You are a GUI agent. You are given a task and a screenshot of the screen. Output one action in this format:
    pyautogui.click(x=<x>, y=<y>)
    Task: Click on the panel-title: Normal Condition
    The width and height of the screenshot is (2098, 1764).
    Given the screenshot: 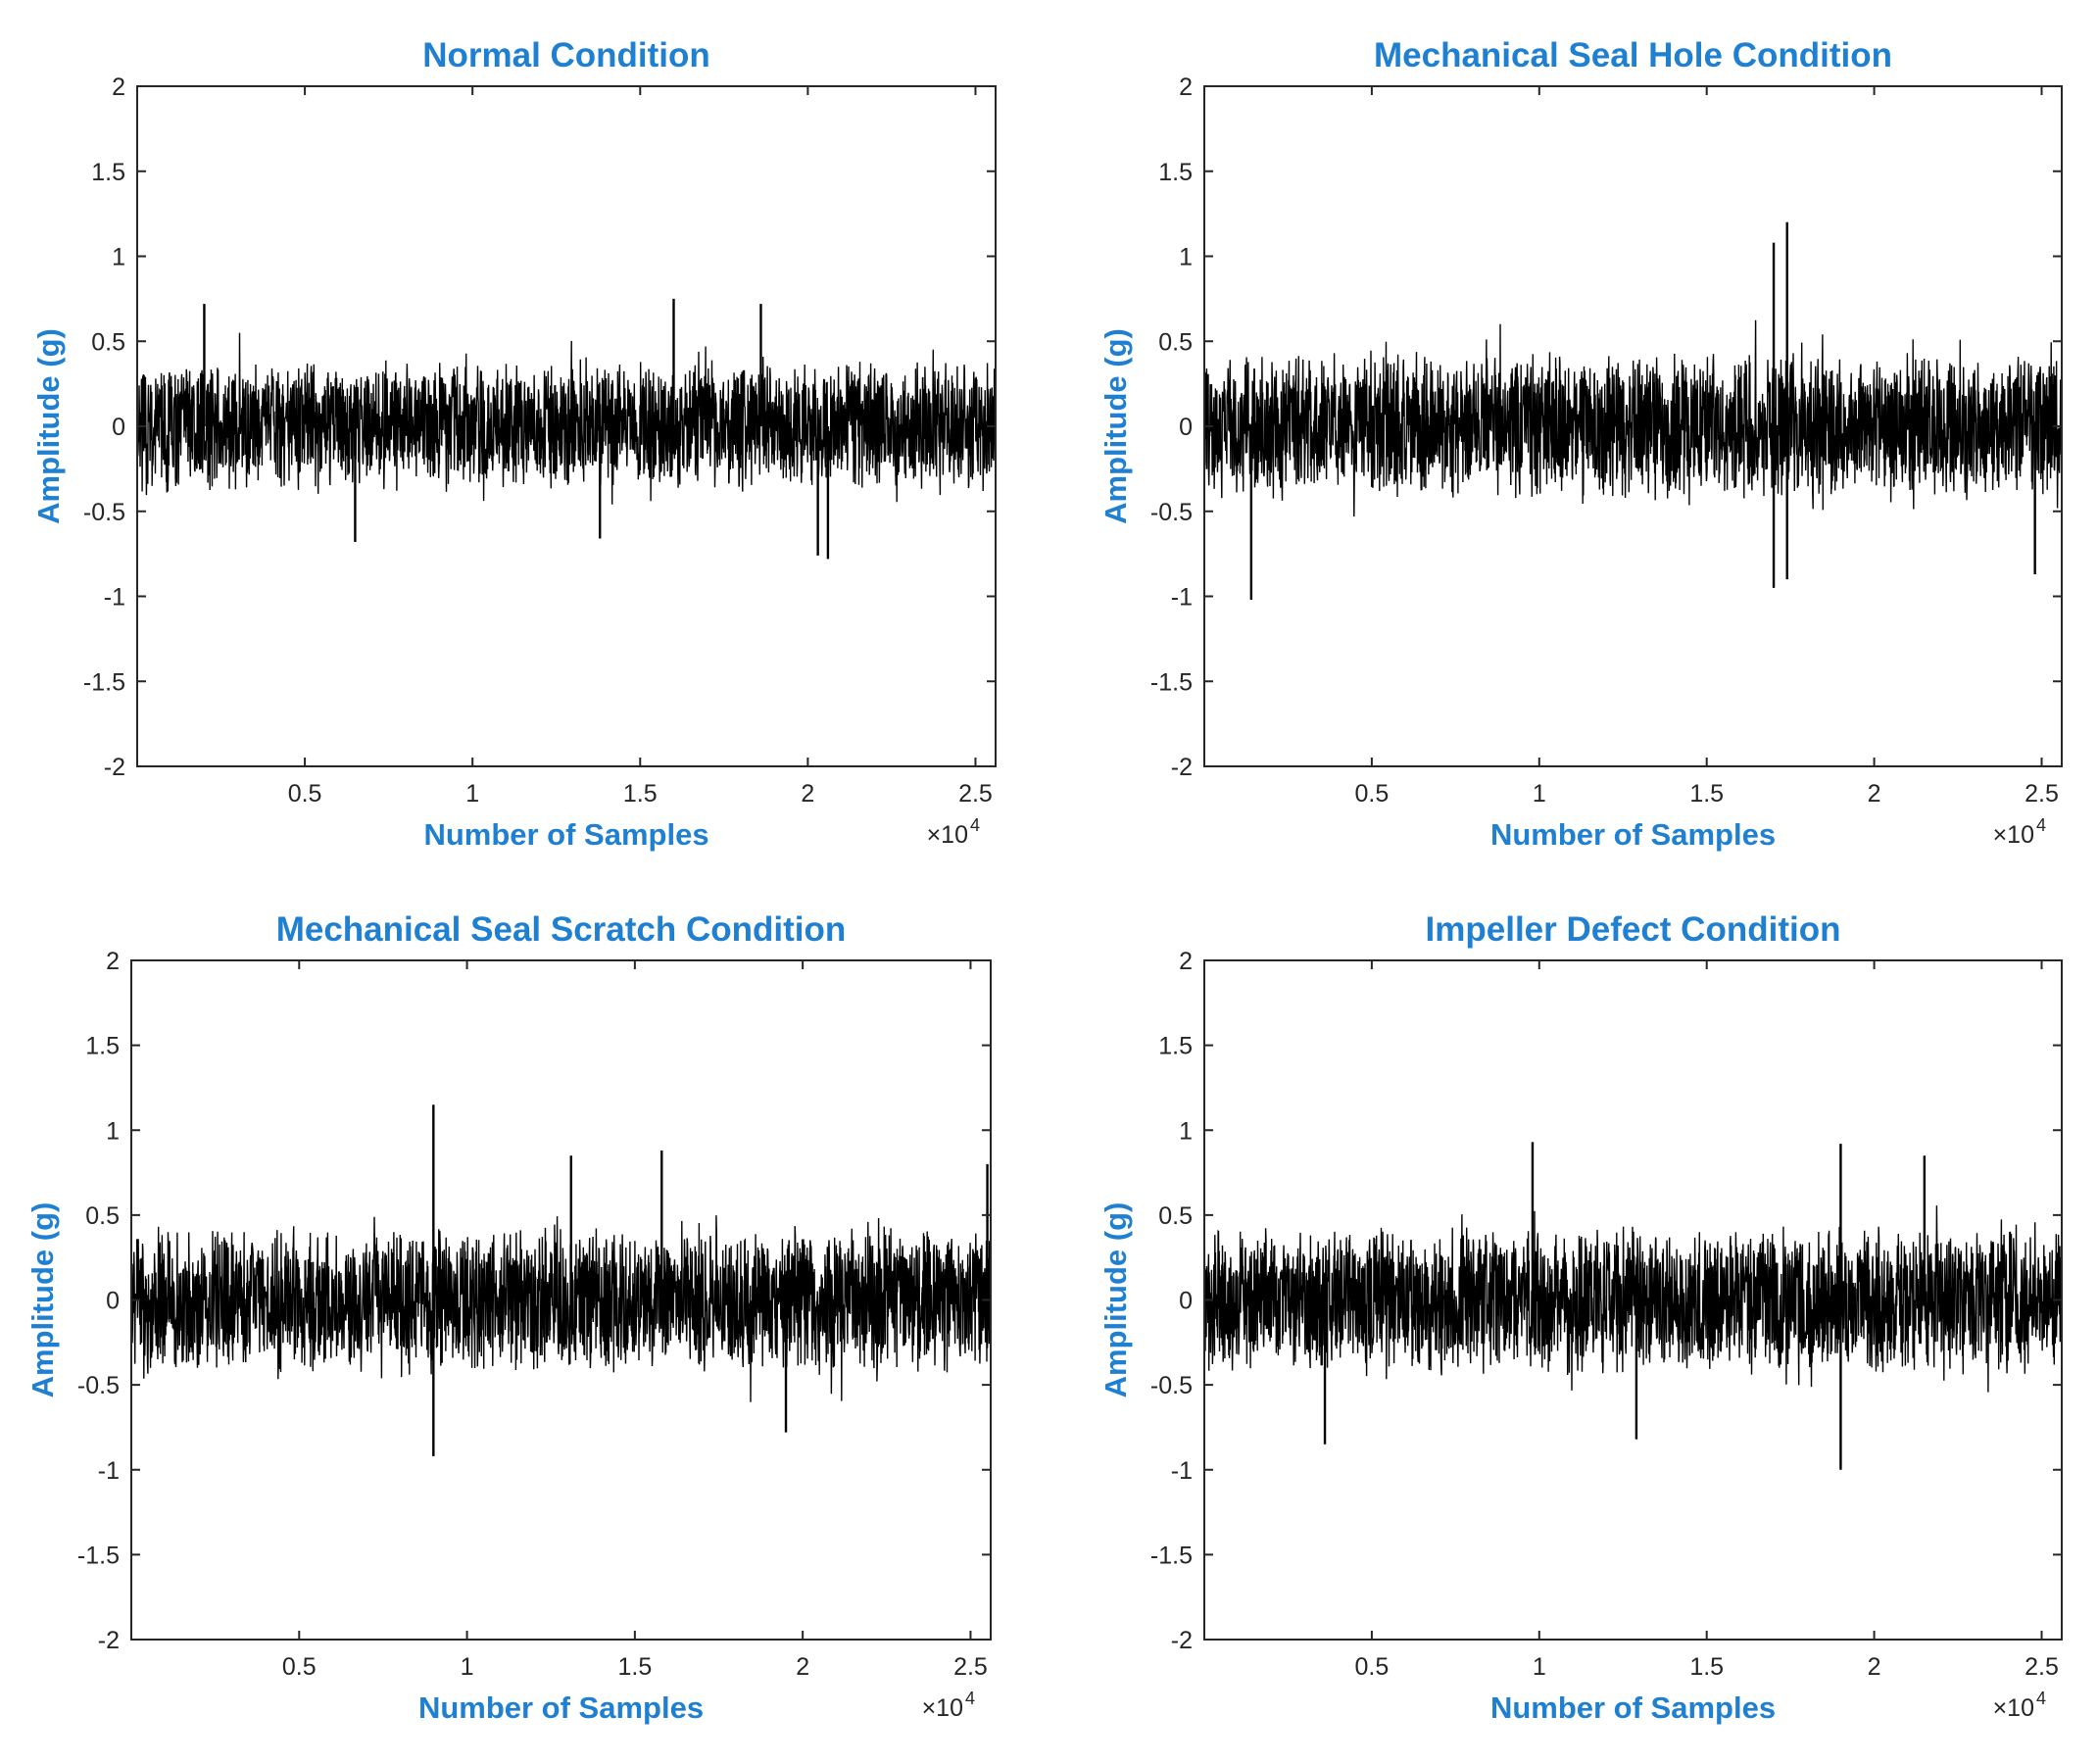 What is the action you would take?
    pyautogui.click(x=566, y=55)
    